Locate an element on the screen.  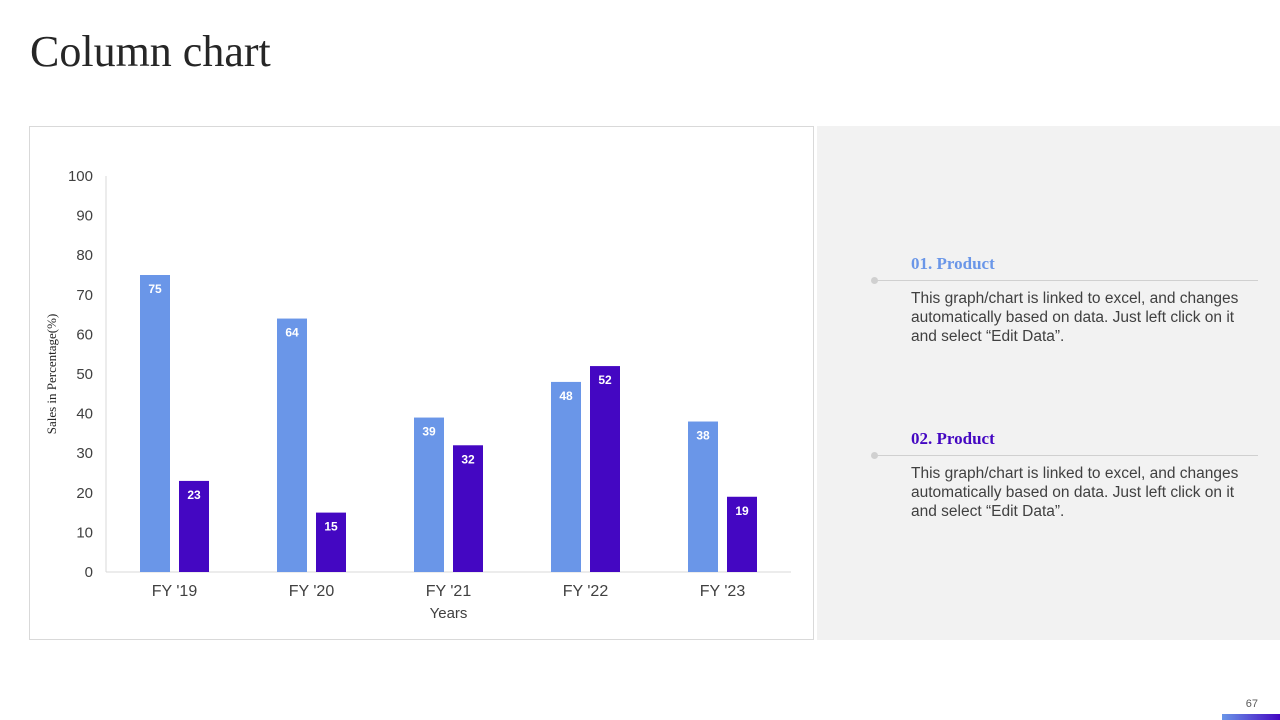
y-tick-label: 20 is located at coordinates (84, 493).